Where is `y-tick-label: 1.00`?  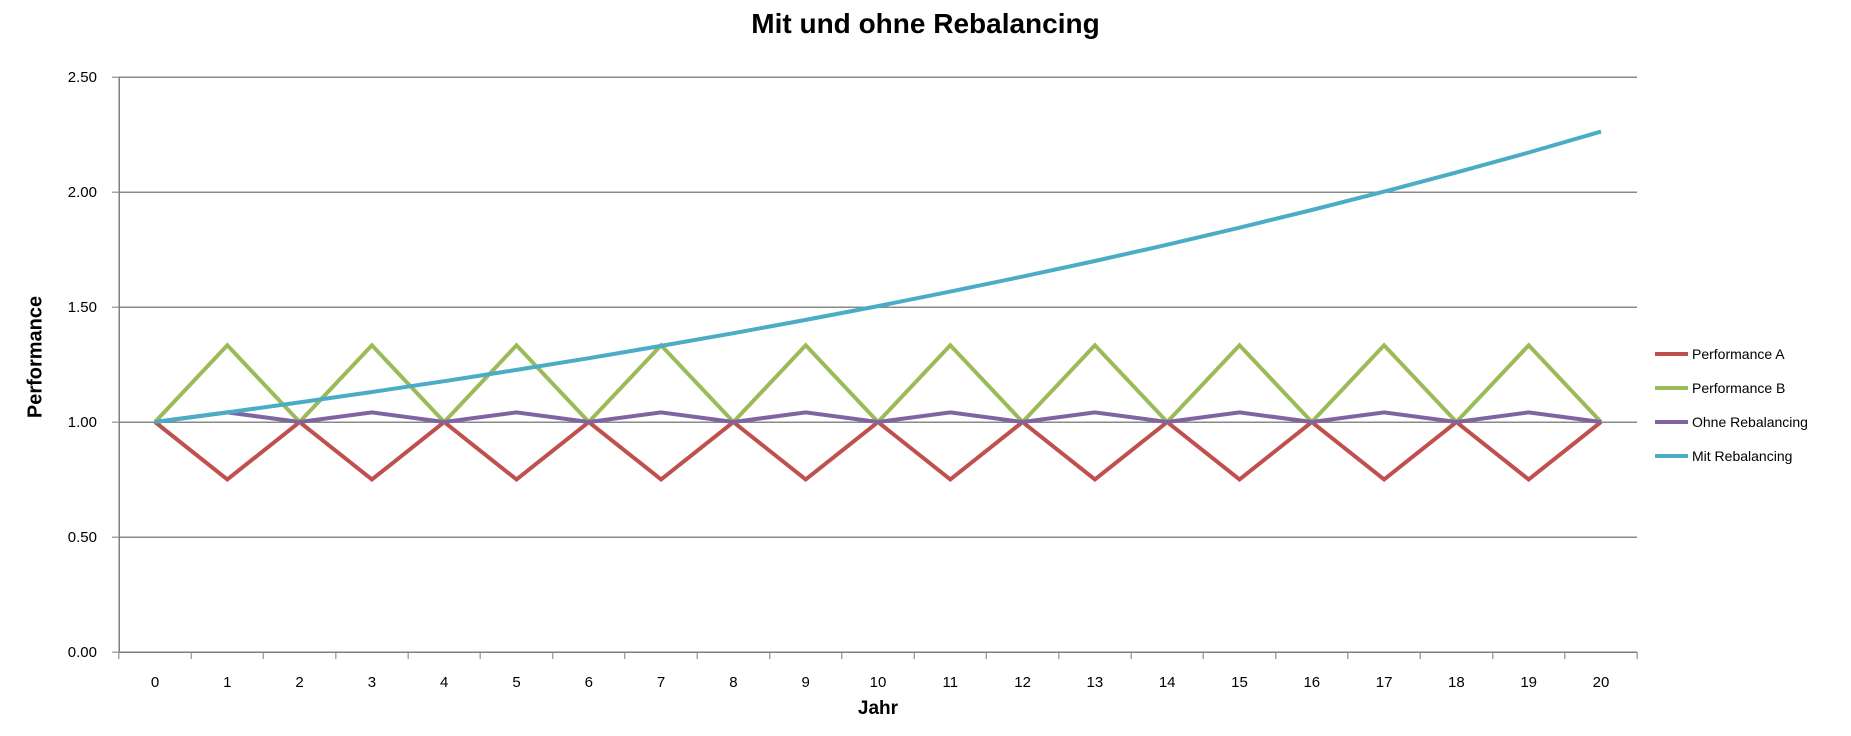
y-tick-label: 1.00 is located at coordinates (82, 422).